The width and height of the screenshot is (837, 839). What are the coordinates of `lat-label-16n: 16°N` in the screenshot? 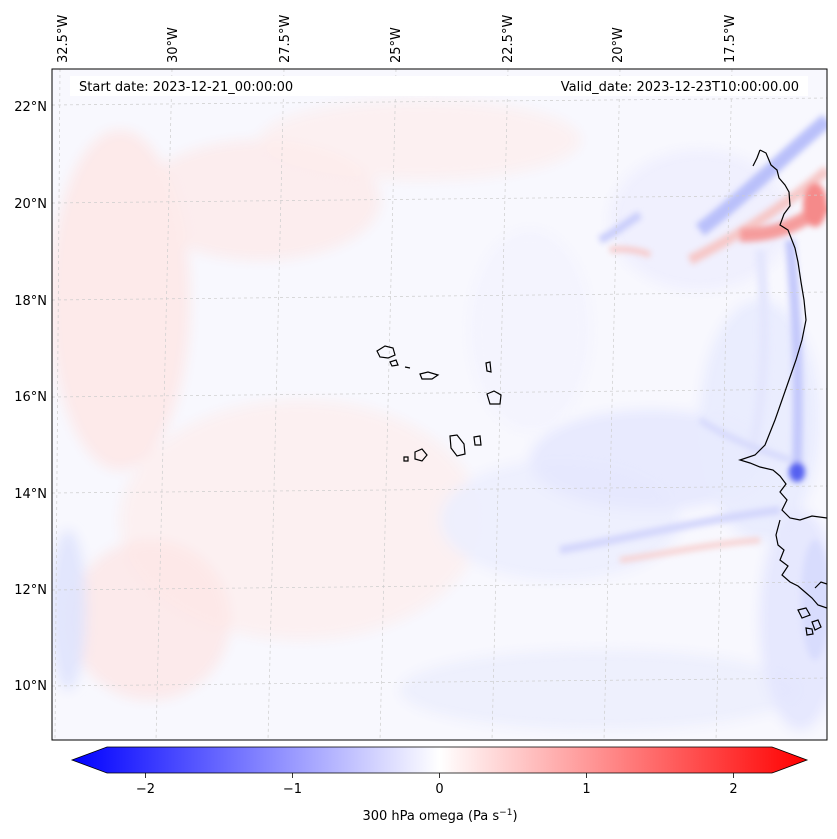 It's located at (30, 397).